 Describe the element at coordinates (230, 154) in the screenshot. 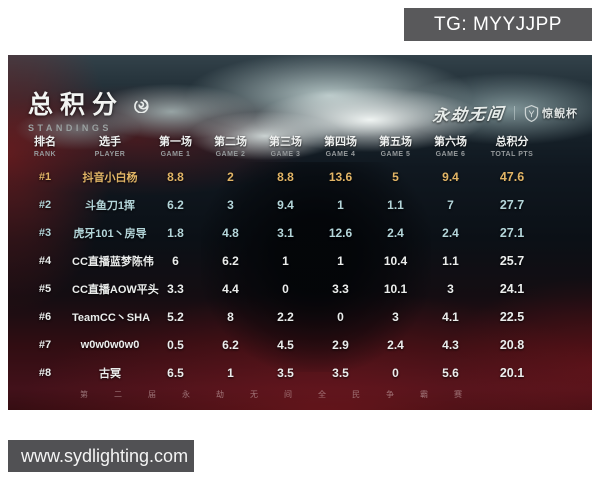

I see `column-header-en: GAME 2` at that location.